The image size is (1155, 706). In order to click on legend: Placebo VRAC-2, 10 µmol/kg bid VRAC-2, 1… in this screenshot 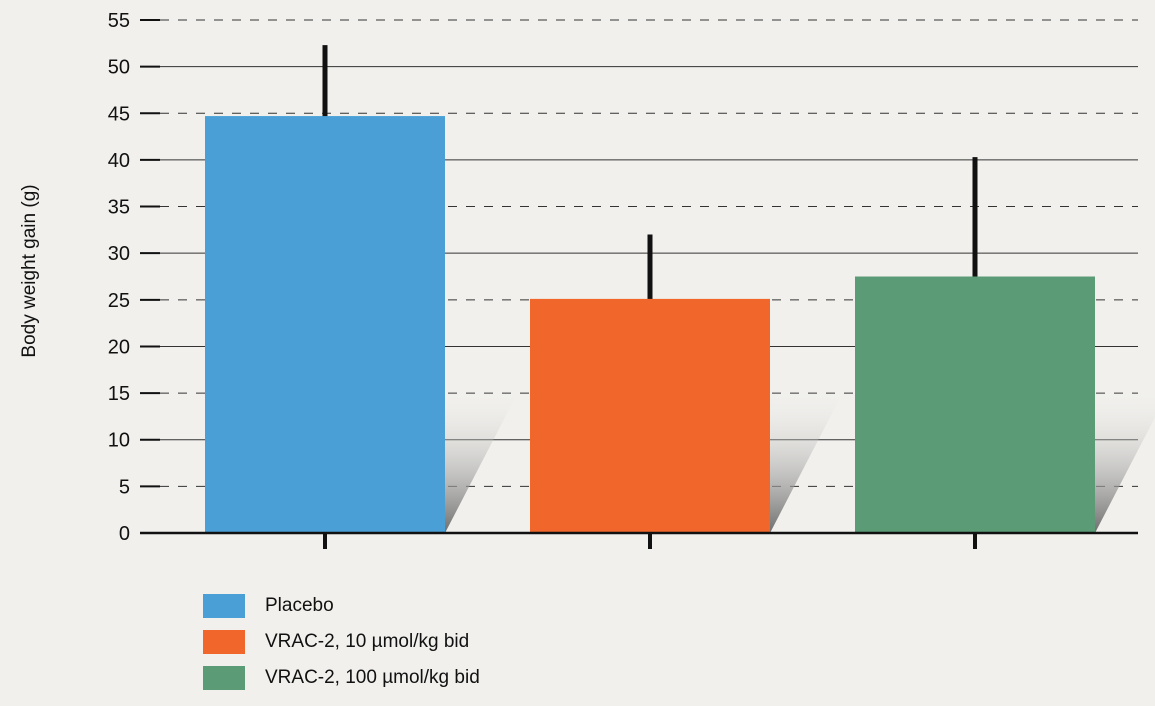, I will do `click(341, 642)`.